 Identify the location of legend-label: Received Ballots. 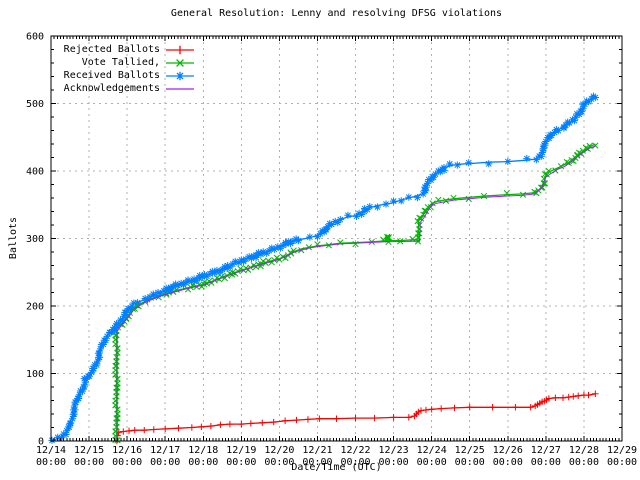
(111, 75).